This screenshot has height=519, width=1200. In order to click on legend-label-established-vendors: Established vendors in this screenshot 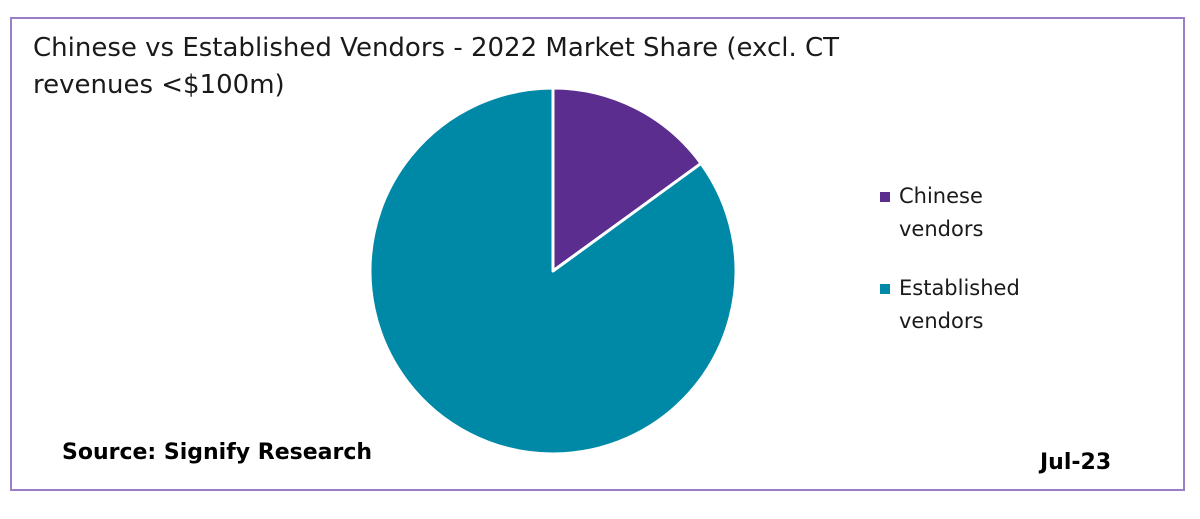, I will do `click(959, 304)`.